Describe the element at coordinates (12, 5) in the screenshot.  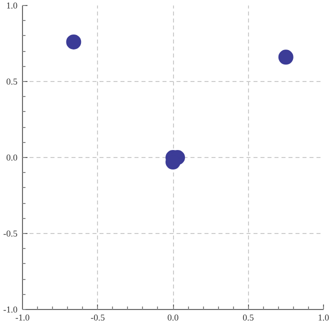
I see `y-tick-label: 1.0` at that location.